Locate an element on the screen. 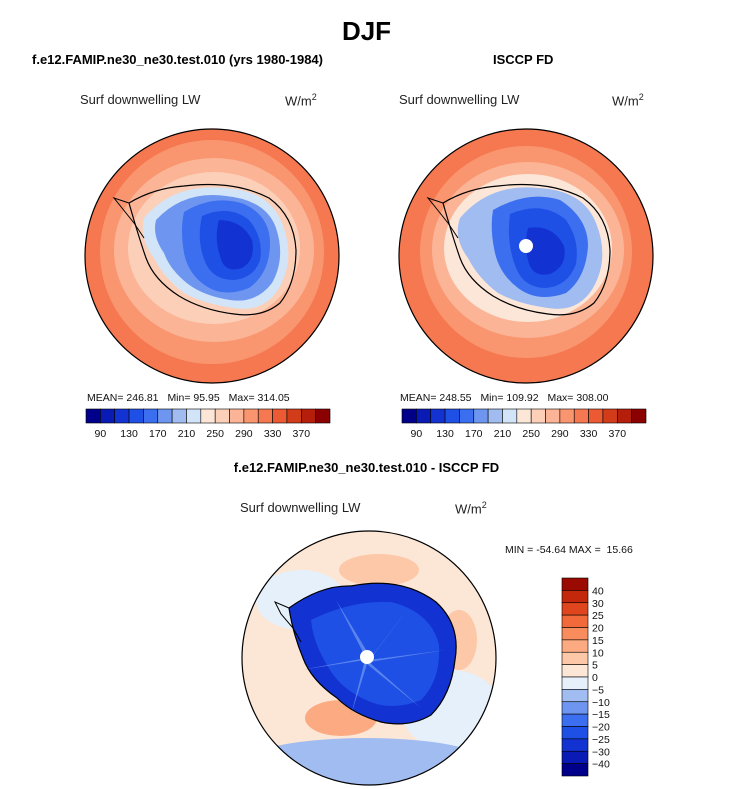 The height and width of the screenshot is (789, 733). panel-c-polar-map is located at coordinates (369, 658).